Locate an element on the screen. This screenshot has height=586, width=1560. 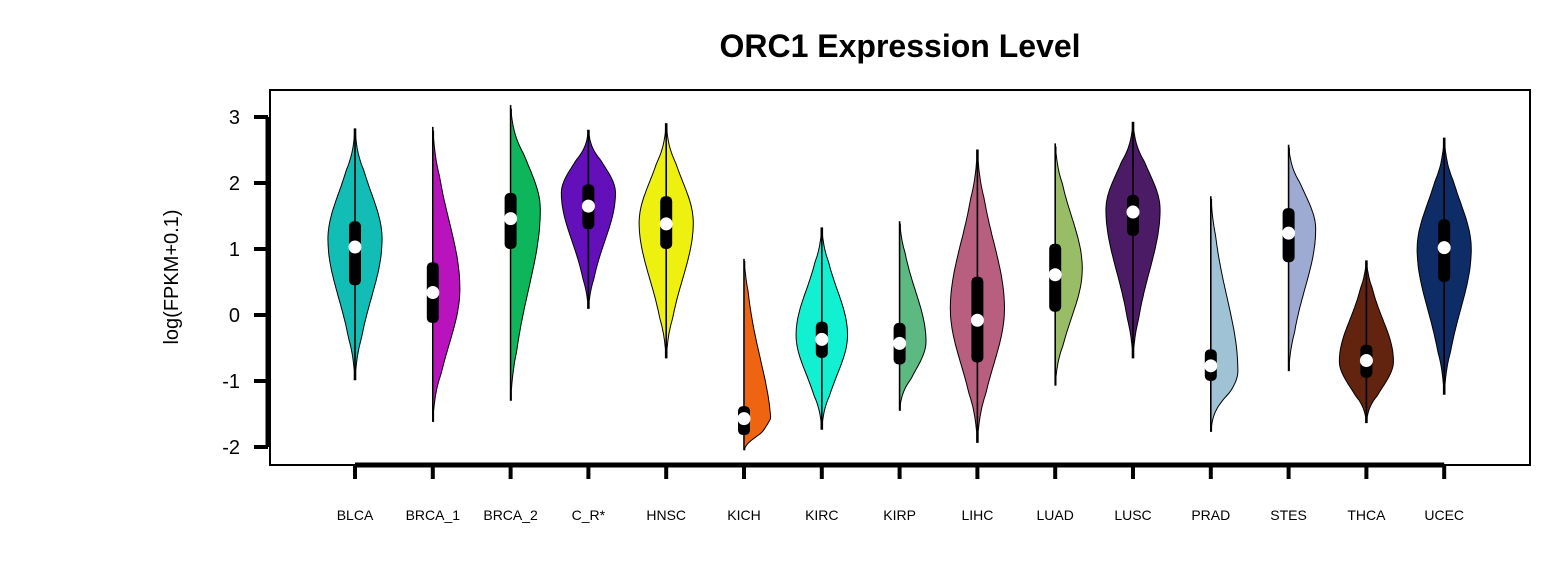
y-tick-label: -1 is located at coordinates (231, 382).